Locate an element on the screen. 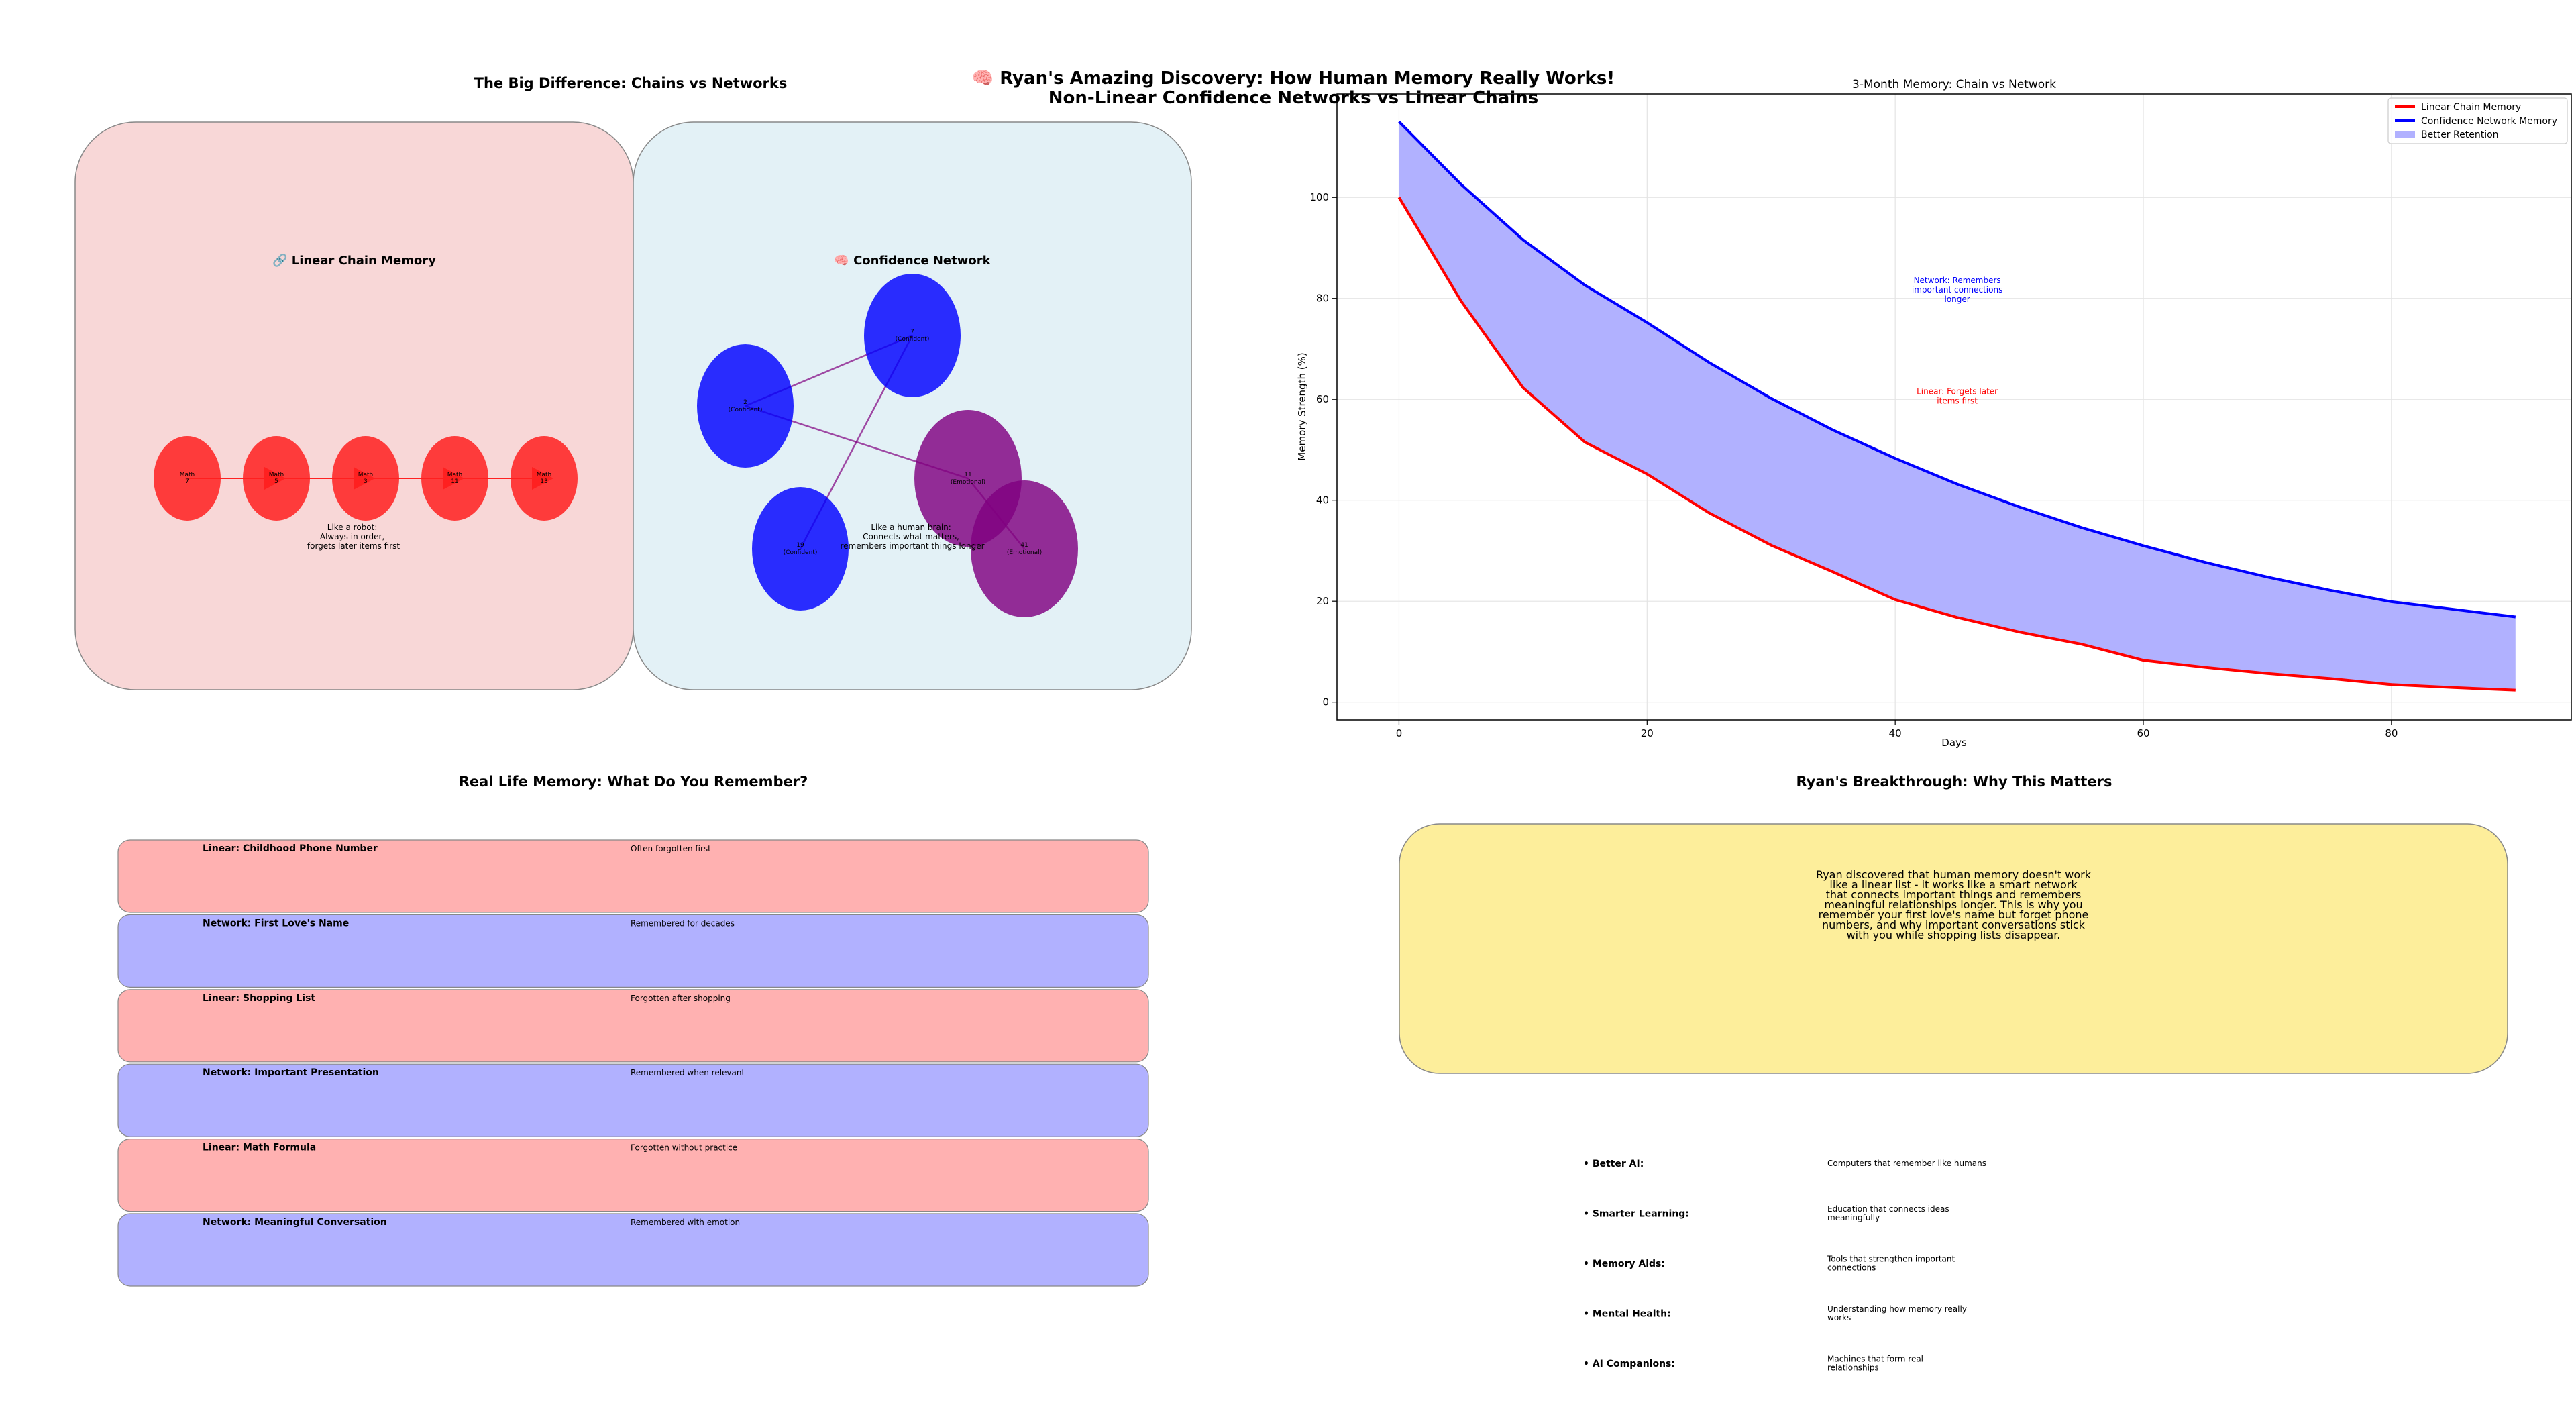  network-node-label: 19 (Confident) is located at coordinates (801, 549).